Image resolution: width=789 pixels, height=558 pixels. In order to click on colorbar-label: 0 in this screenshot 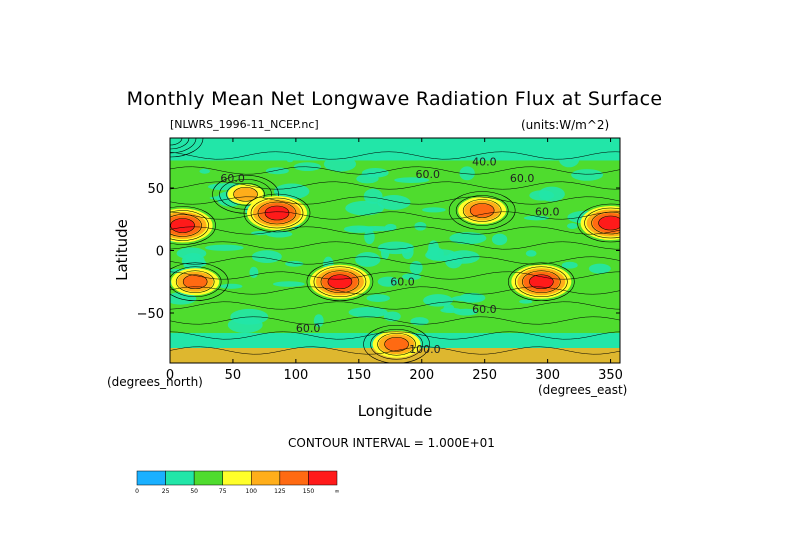, I will do `click(137, 491)`.